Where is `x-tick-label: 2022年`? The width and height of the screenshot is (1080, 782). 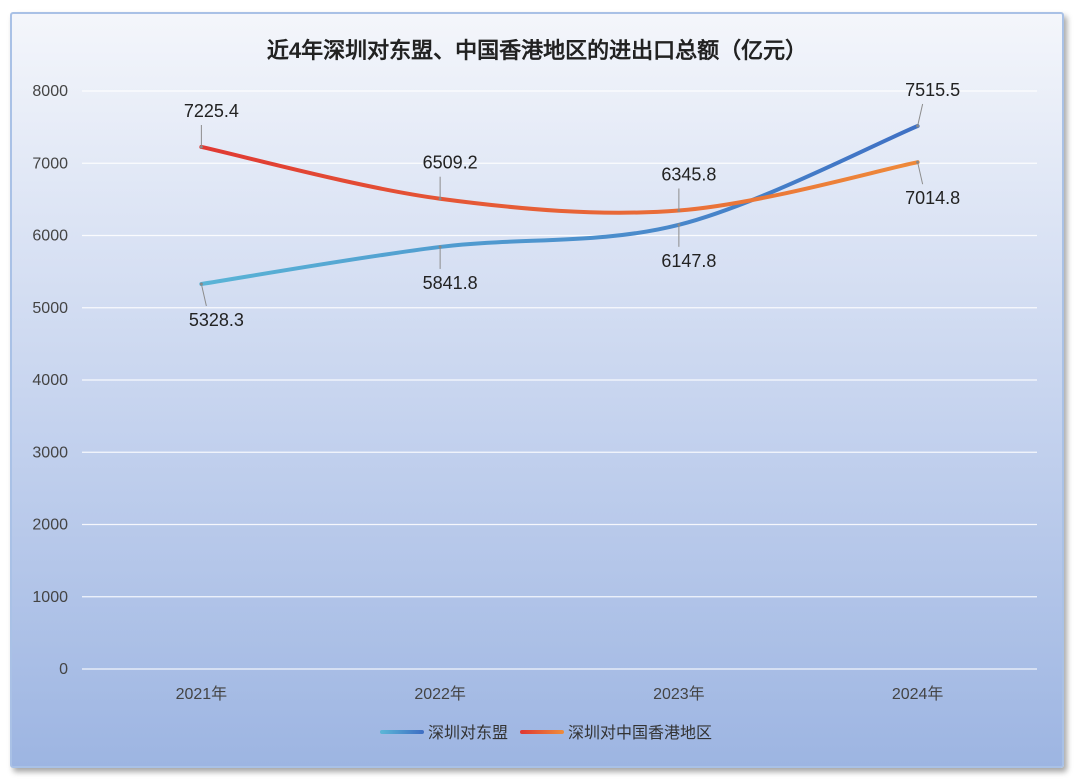
x-tick-label: 2022年 is located at coordinates (440, 694).